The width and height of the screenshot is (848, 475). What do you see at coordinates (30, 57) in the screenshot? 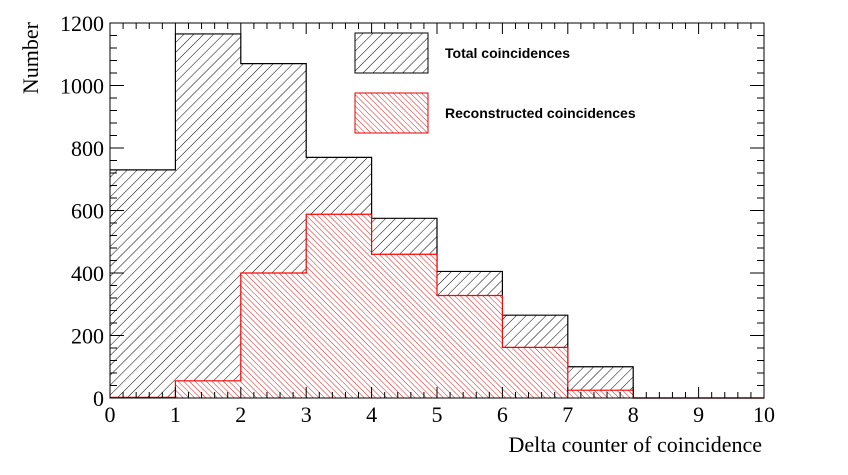
I see `y-axis-title: Number` at bounding box center [30, 57].